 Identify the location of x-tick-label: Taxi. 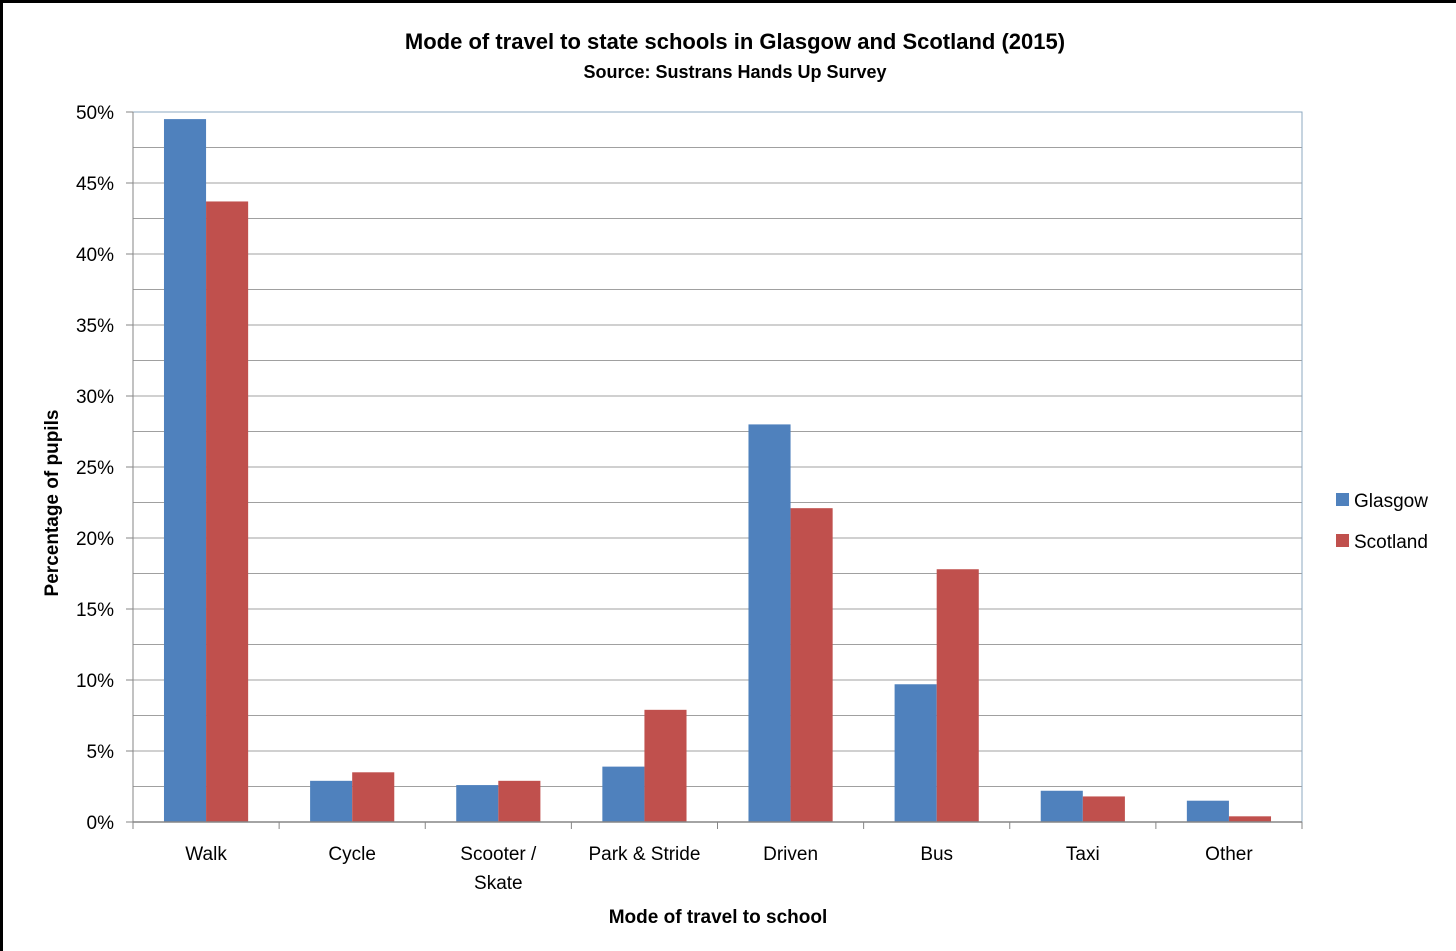
(1083, 854).